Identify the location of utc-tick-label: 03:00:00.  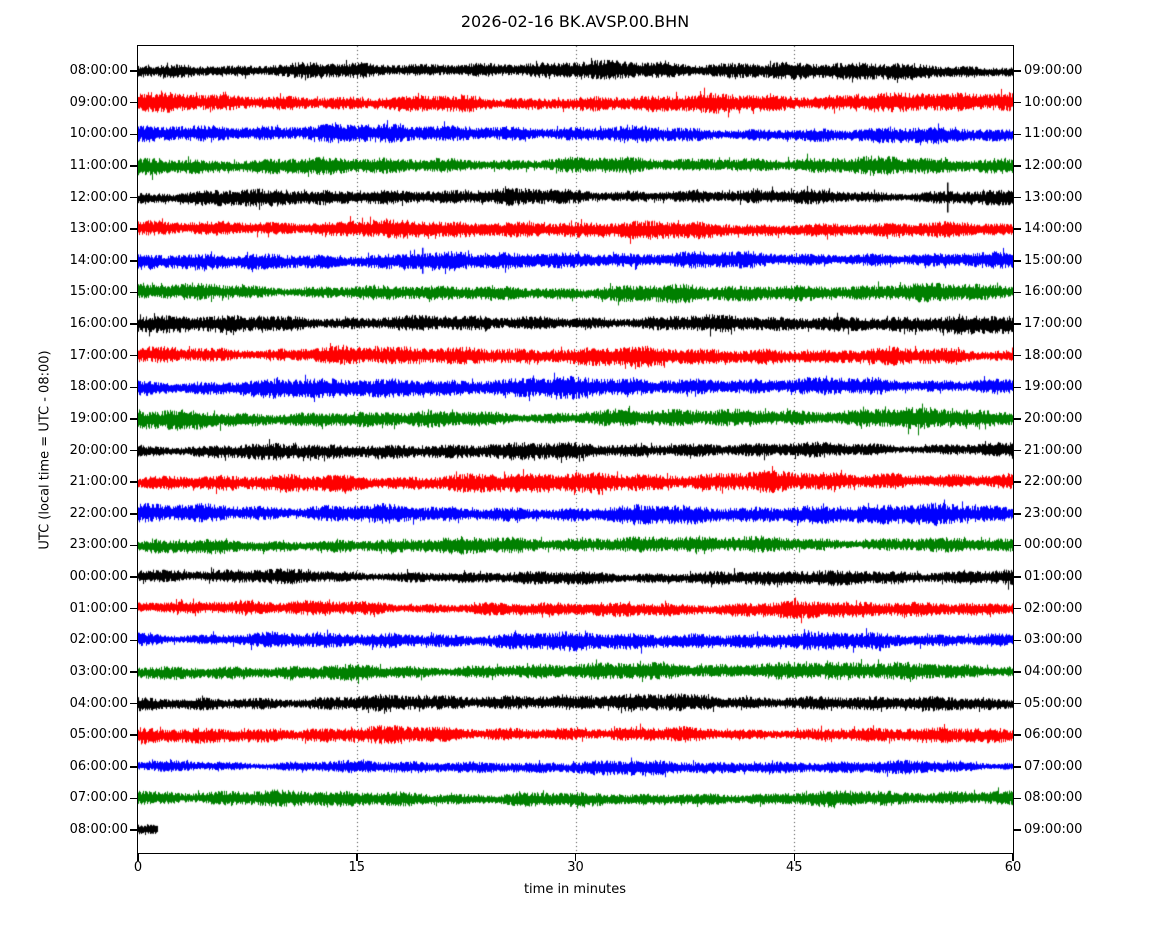
(98, 671).